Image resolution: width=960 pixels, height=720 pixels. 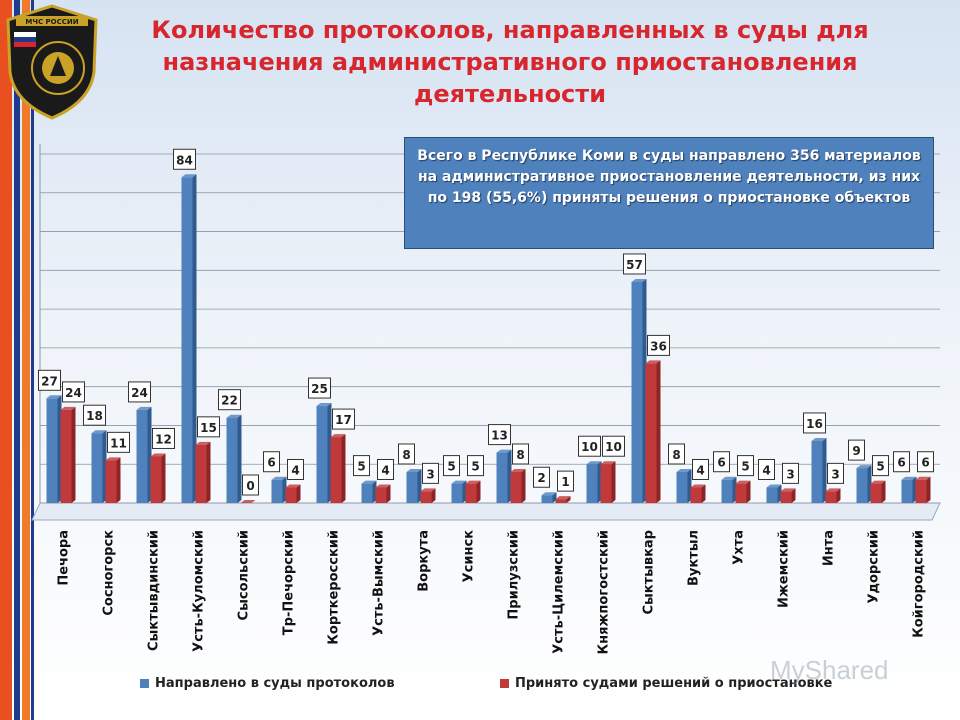 I want to click on category-label: Воркута, so click(x=424, y=561).